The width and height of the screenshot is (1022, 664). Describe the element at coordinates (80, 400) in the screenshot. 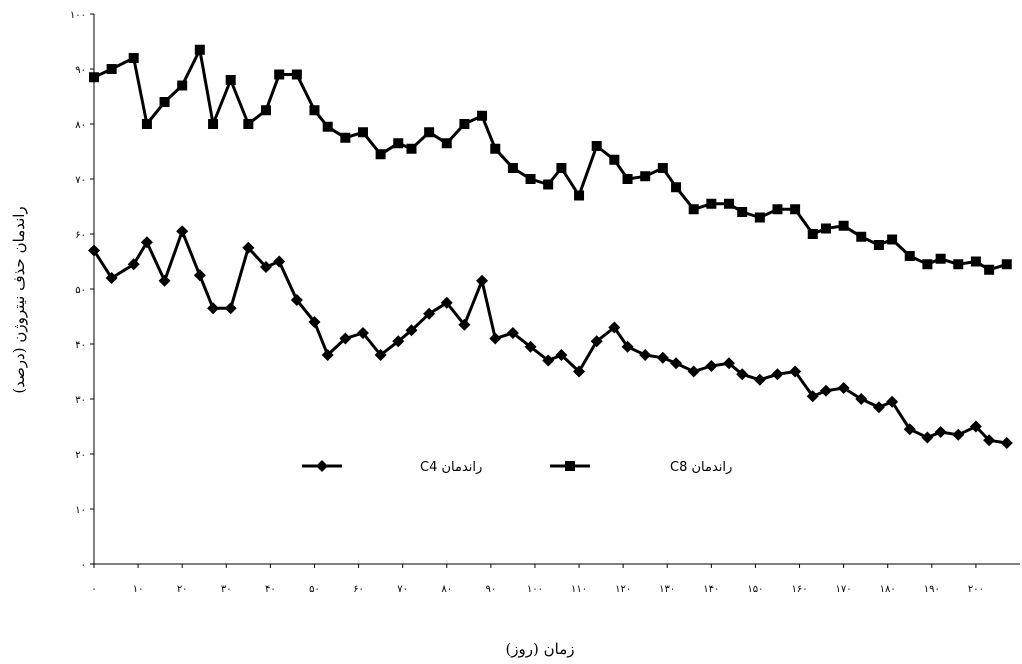

I see `y-tick-label: ۳۰` at that location.